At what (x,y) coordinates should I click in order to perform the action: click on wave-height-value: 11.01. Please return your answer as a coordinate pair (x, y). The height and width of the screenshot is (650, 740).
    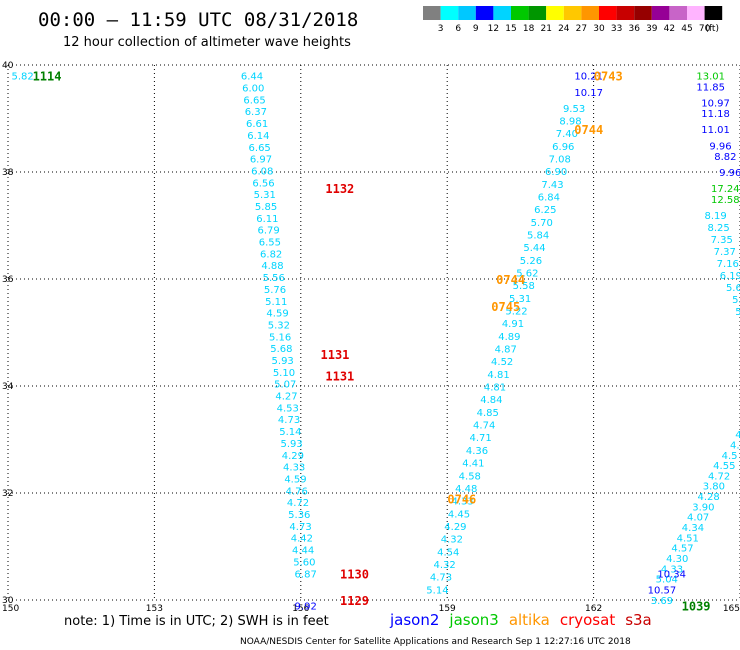
    Looking at the image, I should click on (715, 130).